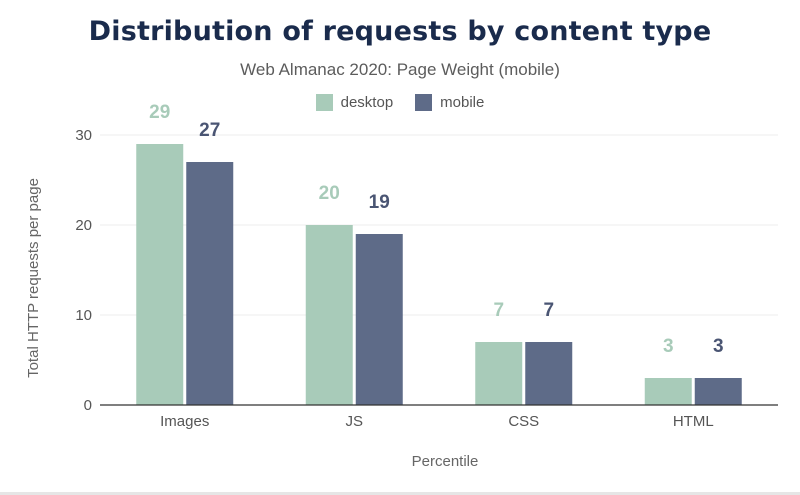  What do you see at coordinates (668, 391) in the screenshot?
I see `bar-desktop-html` at bounding box center [668, 391].